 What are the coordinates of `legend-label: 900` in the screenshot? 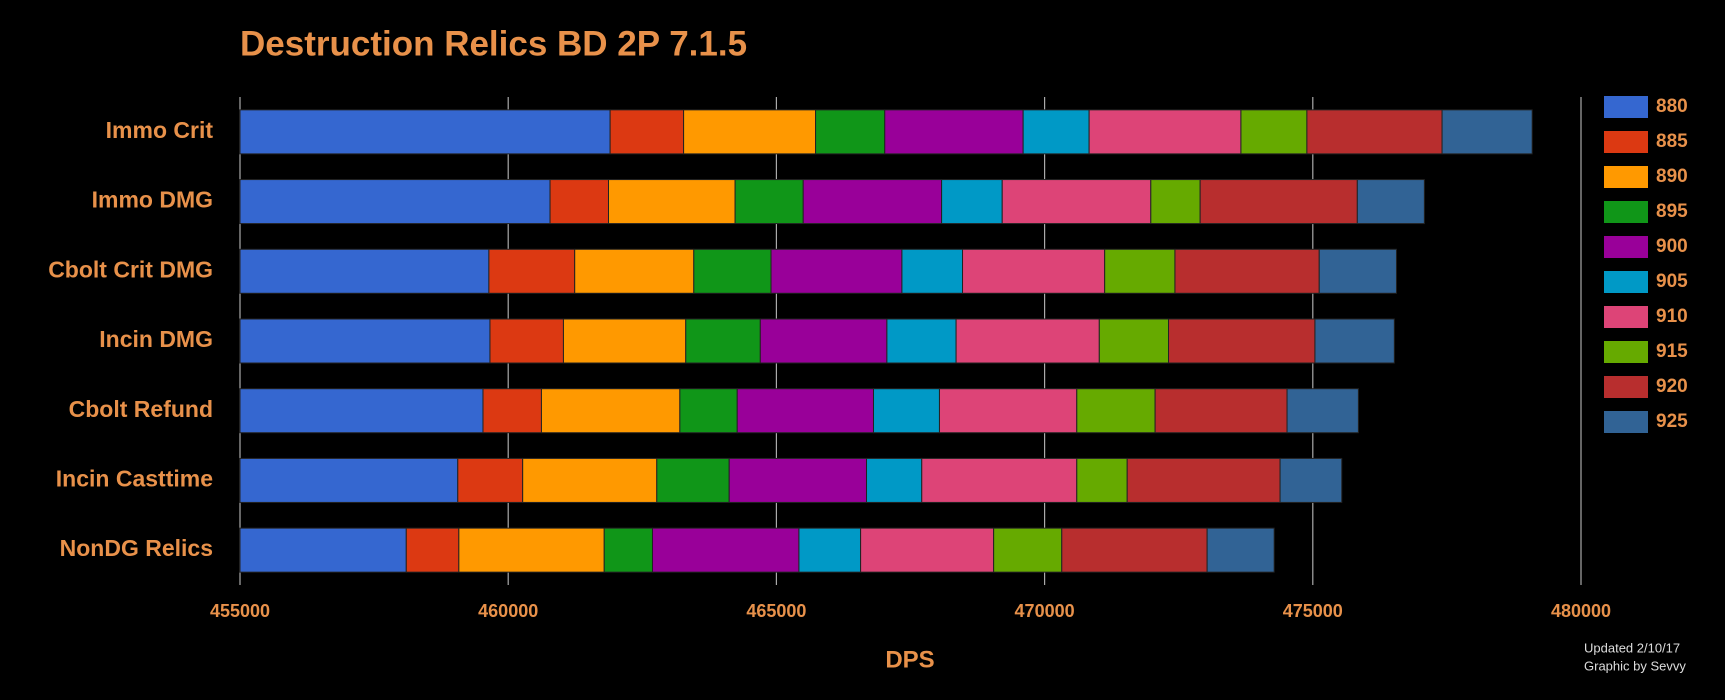 It's located at (1672, 246).